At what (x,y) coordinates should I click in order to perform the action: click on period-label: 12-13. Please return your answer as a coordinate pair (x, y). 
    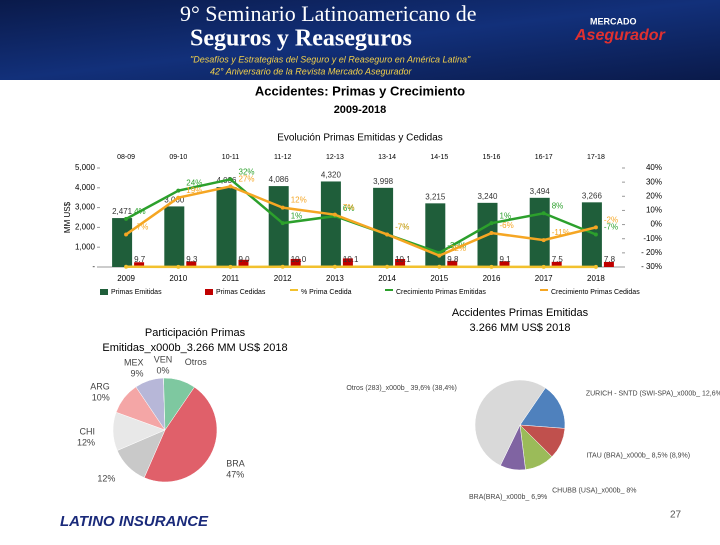
    Looking at the image, I should click on (335, 157).